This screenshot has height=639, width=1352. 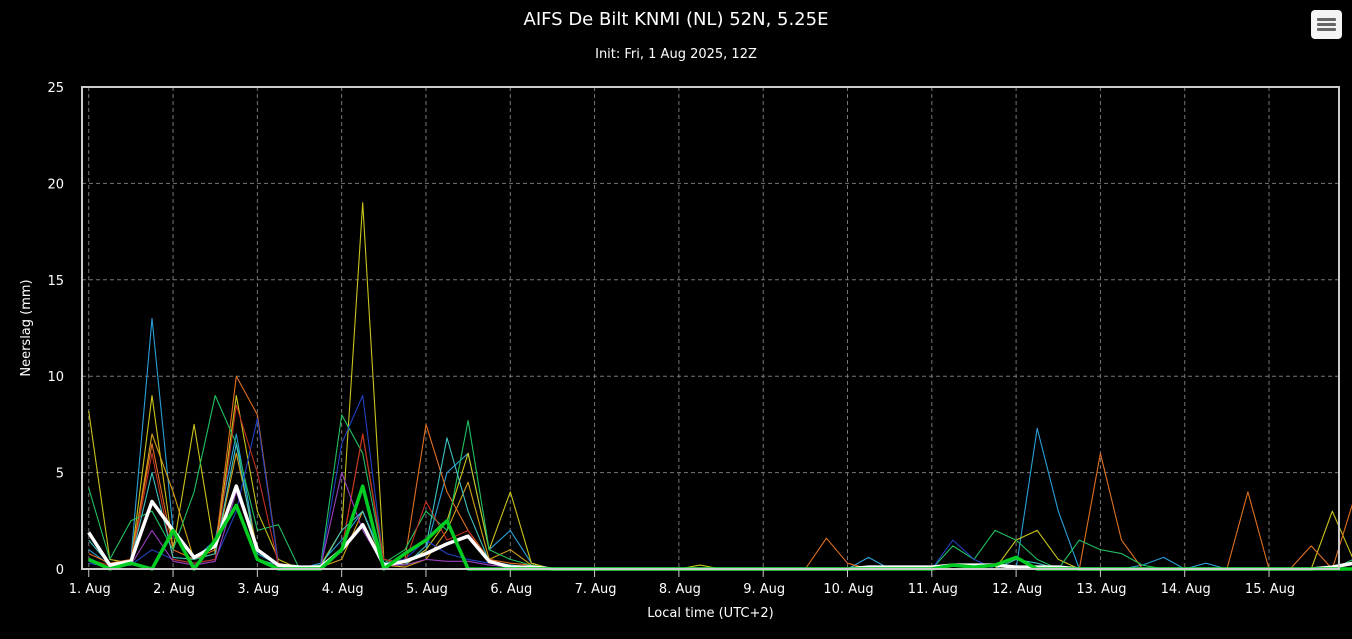 I want to click on y-tick-label: 25, so click(x=55, y=88).